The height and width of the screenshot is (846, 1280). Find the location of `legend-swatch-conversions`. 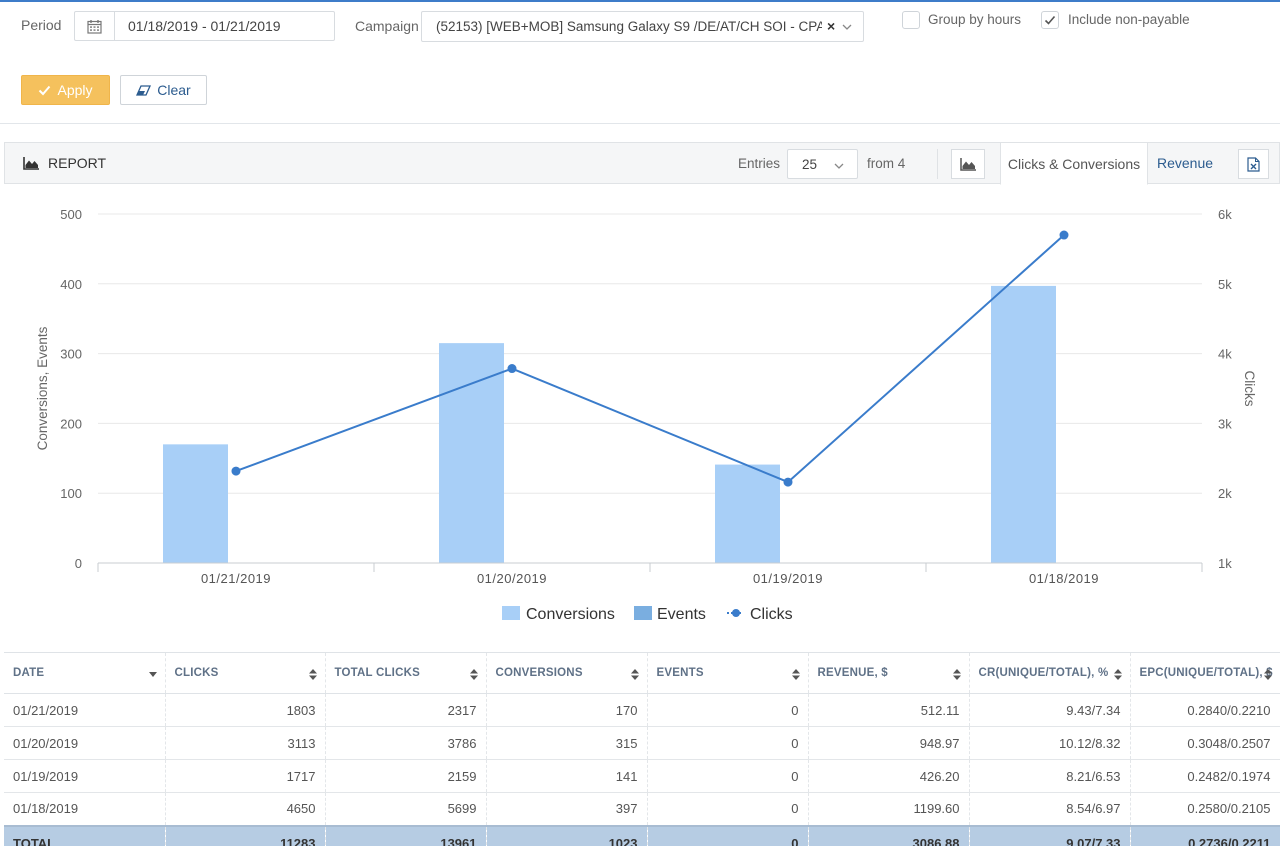

legend-swatch-conversions is located at coordinates (511, 613).